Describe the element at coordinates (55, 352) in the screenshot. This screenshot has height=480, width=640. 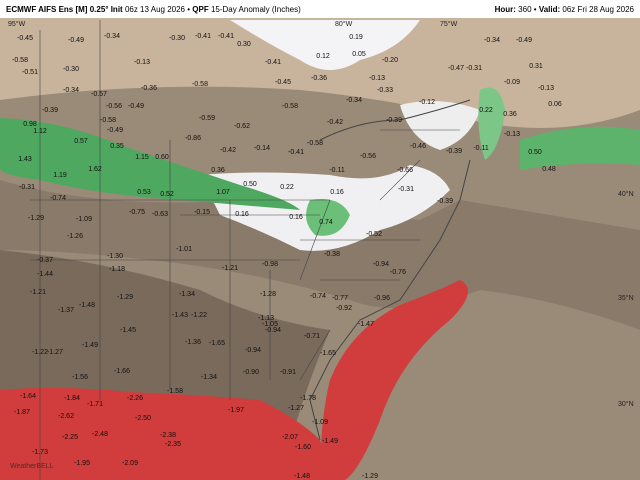
I see `anomaly-label: -1.27` at that location.